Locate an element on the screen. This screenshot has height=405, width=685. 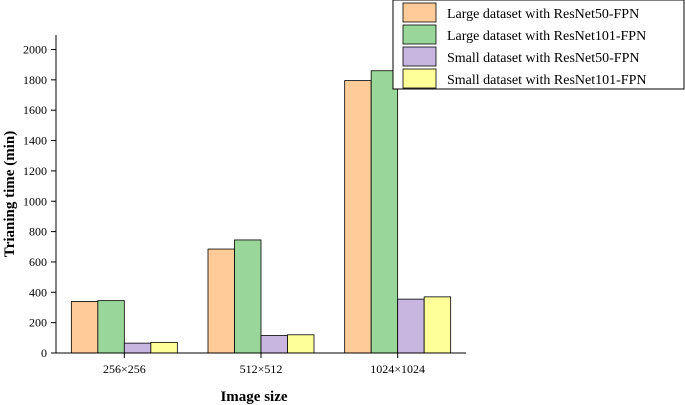
x-tick-label: 1024×1024 is located at coordinates (397, 369).